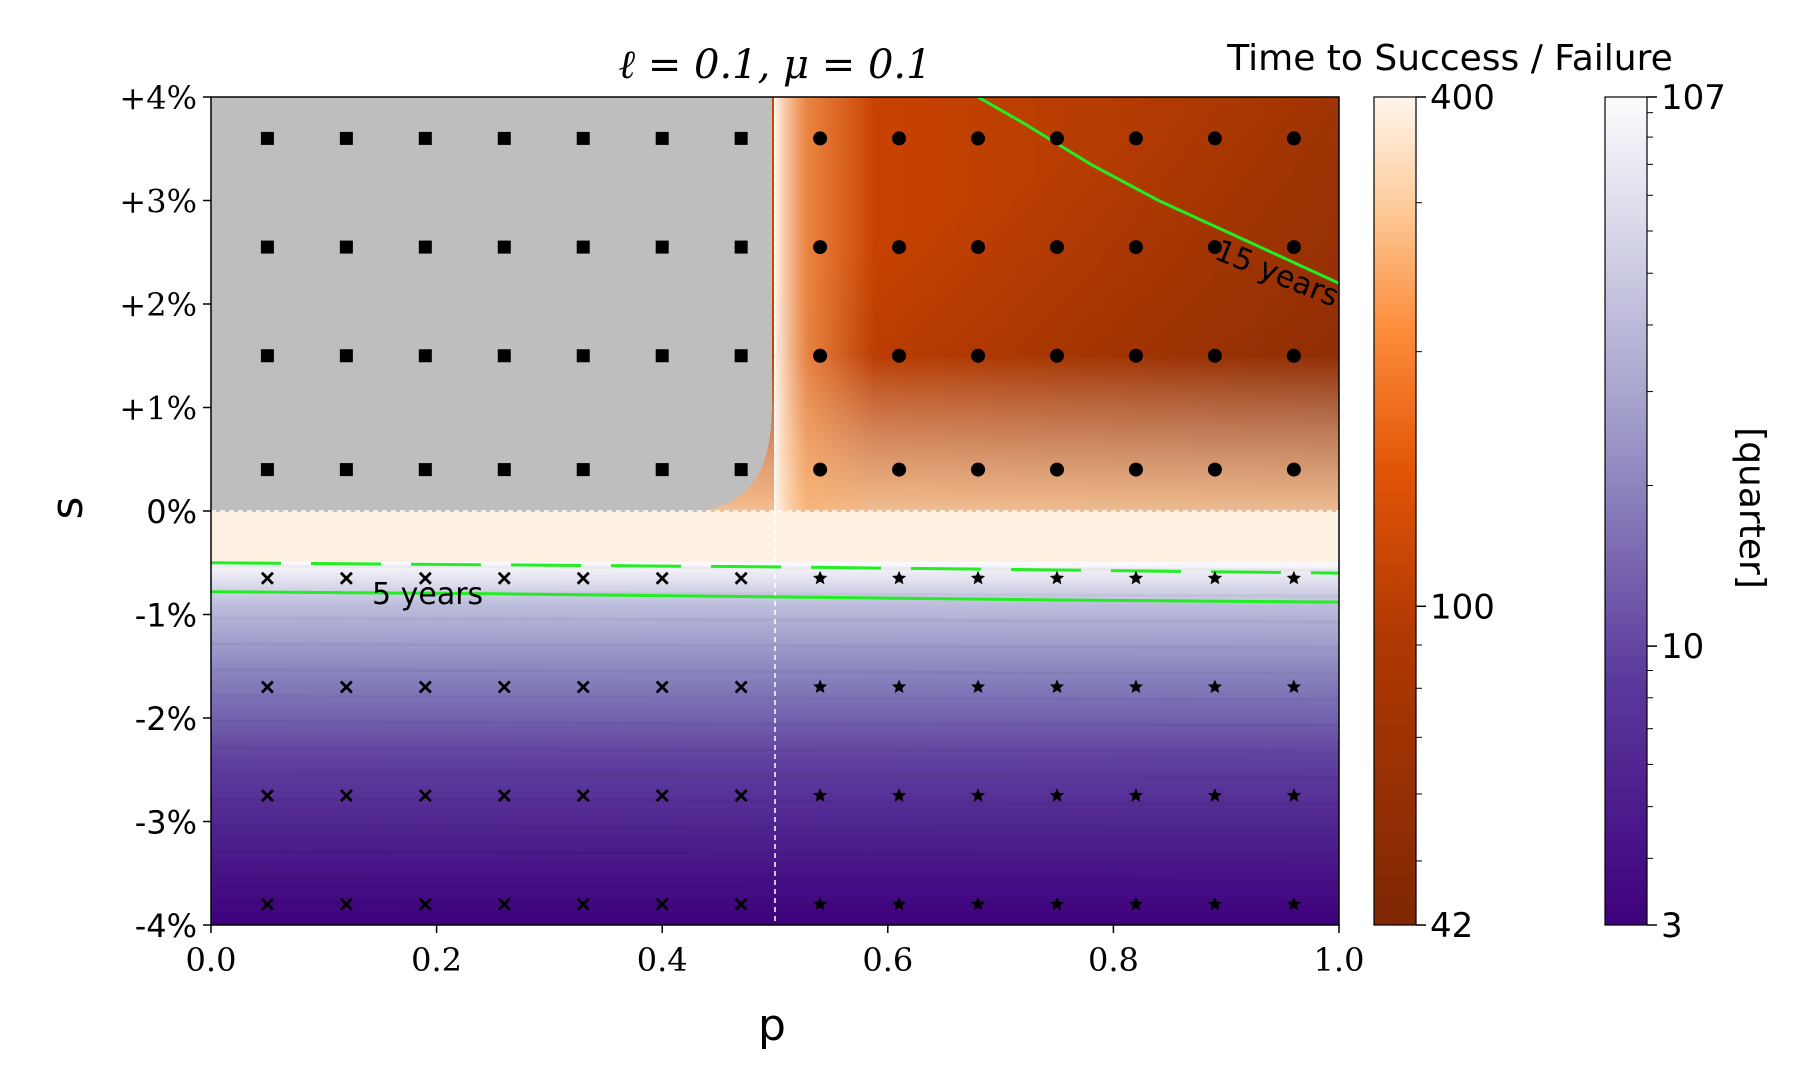 The width and height of the screenshot is (1800, 1080). Describe the element at coordinates (1462, 98) in the screenshot. I see `colorbar-tick-label: 400` at that location.